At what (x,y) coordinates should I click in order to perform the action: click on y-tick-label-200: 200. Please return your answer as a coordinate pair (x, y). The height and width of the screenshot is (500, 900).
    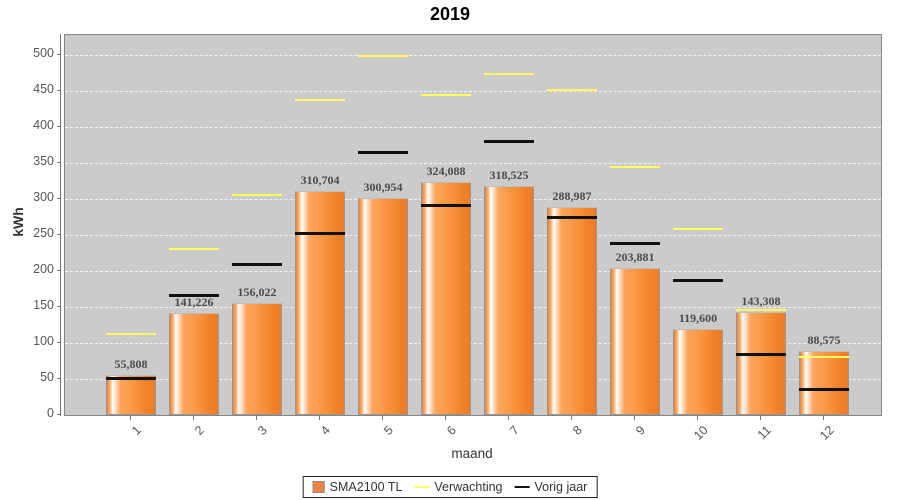
    Looking at the image, I should click on (43, 269).